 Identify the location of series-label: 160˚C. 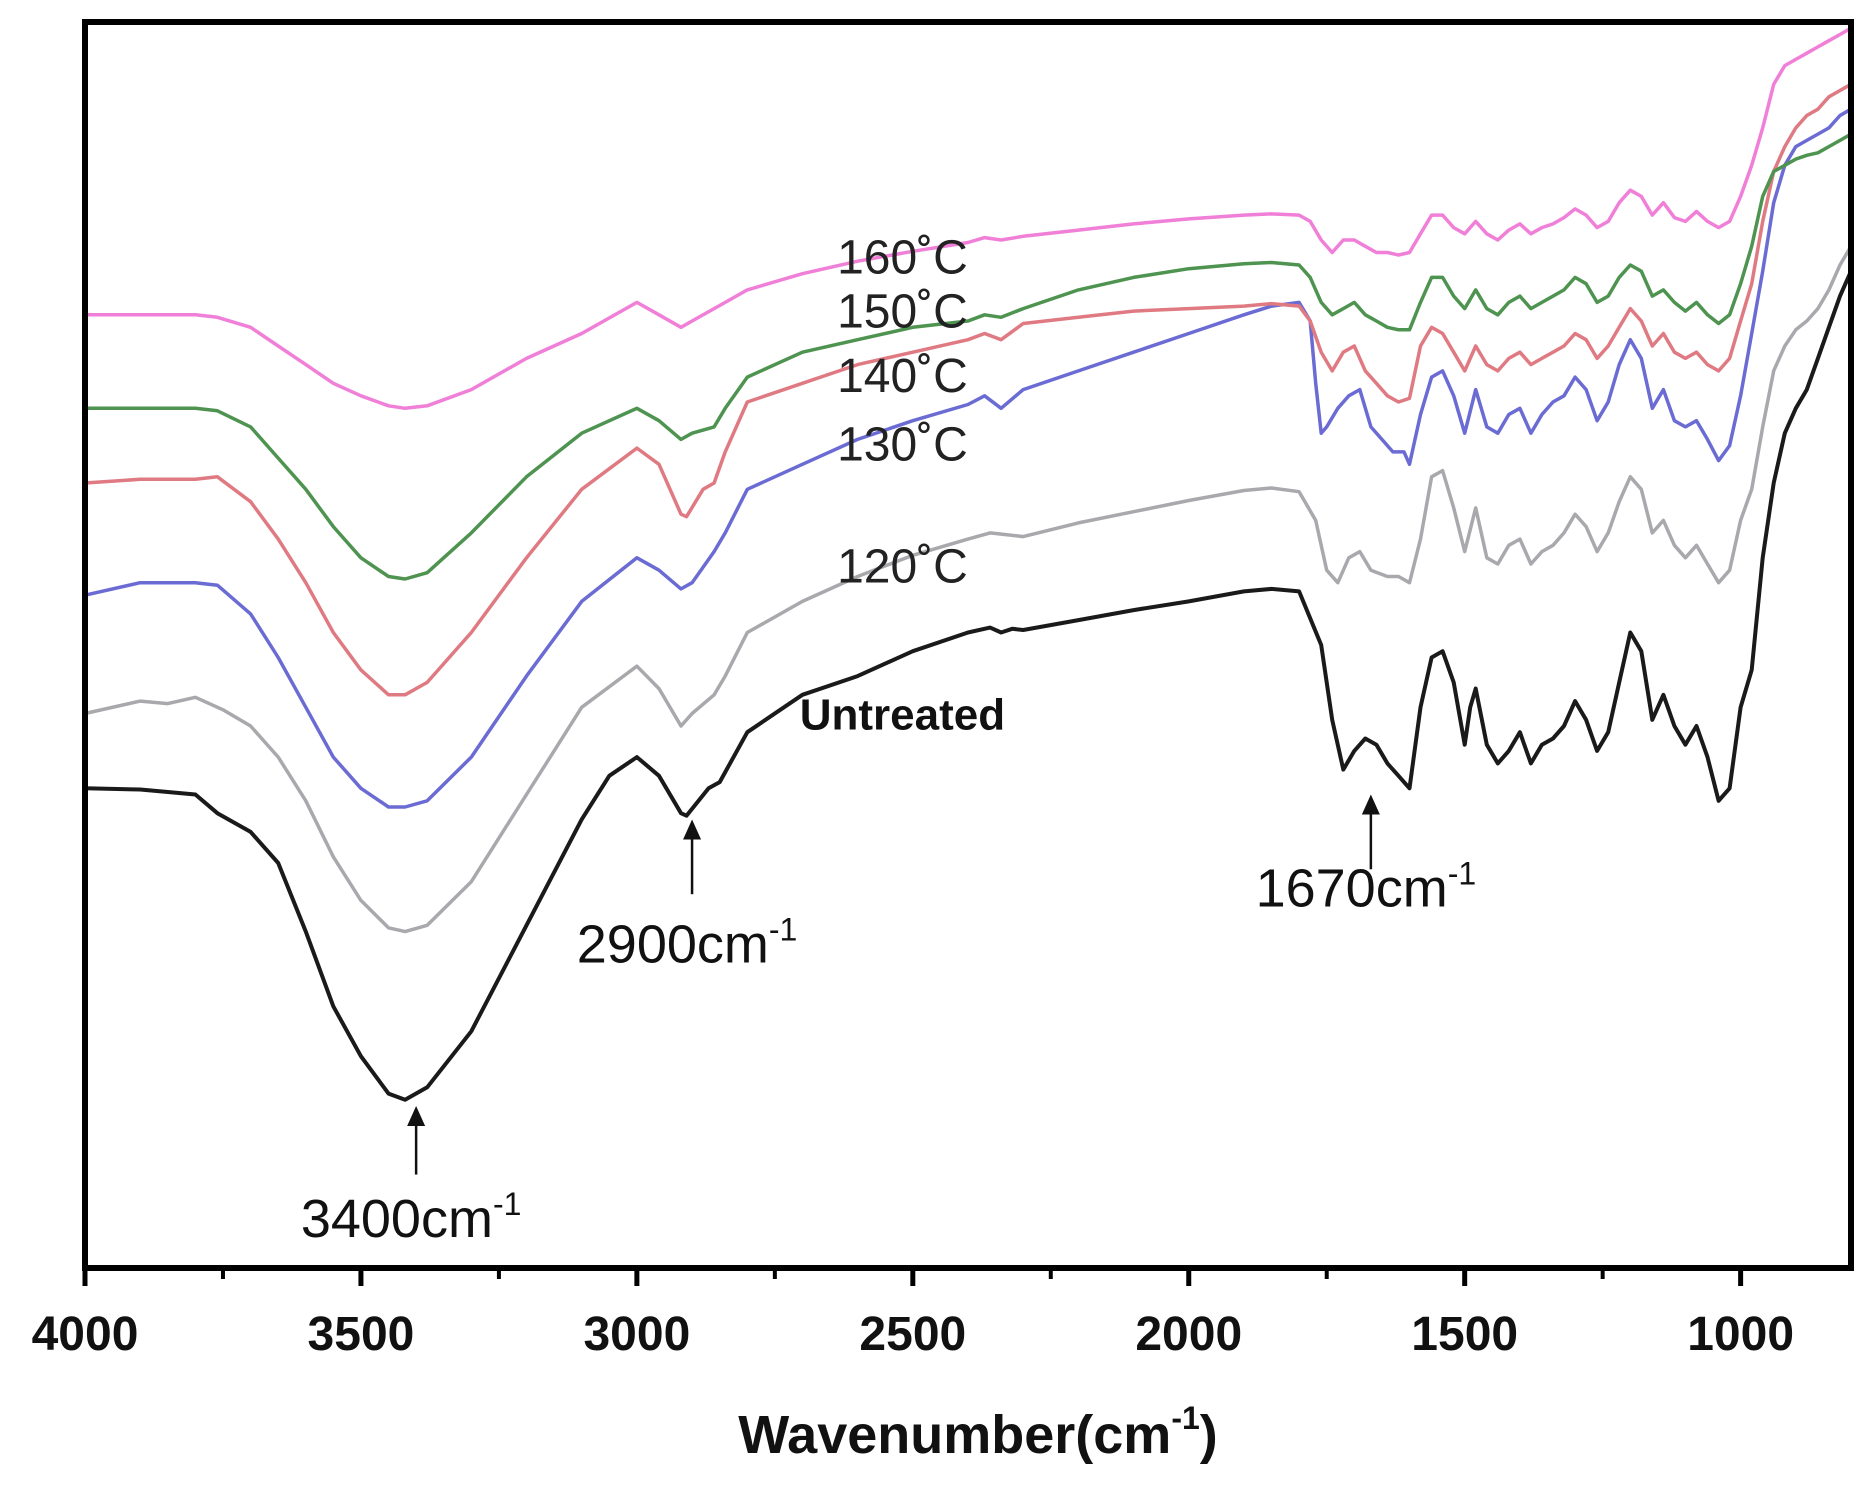
(902, 258).